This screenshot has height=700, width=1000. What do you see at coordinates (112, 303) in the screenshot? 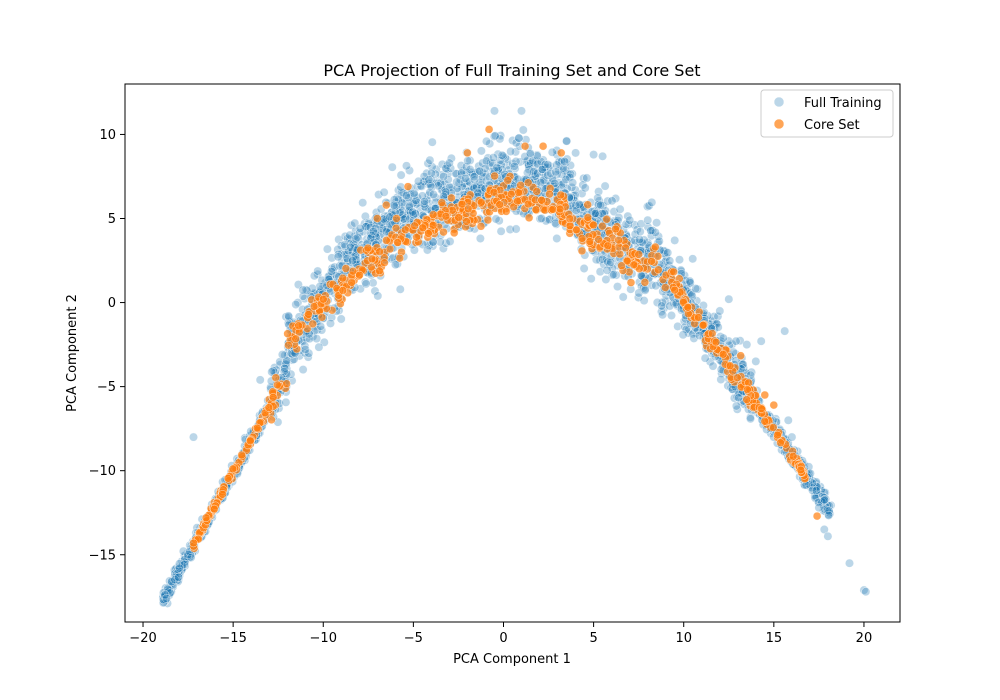
I see `y-tick-label: 0` at bounding box center [112, 303].